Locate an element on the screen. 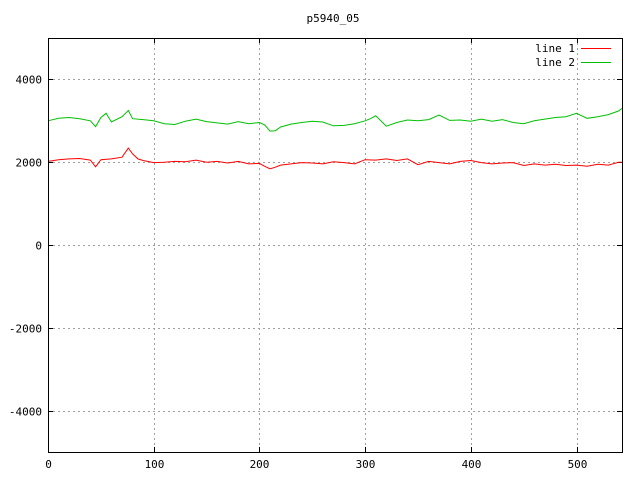 This screenshot has width=640, height=480. series-lines is located at coordinates (335, 139).